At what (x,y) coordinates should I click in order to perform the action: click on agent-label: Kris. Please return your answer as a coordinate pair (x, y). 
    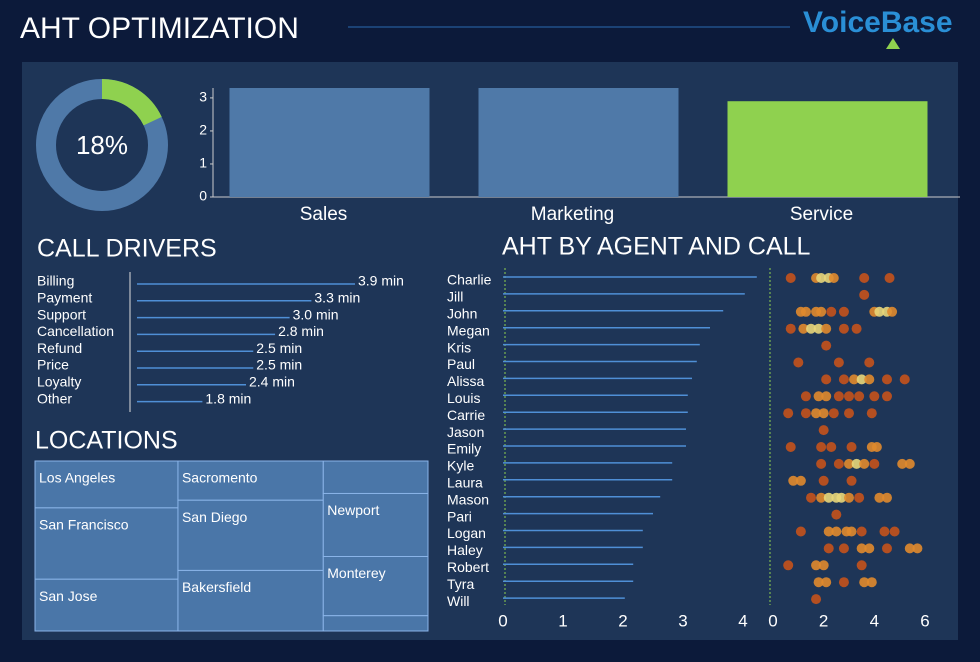
    Looking at the image, I should click on (459, 347).